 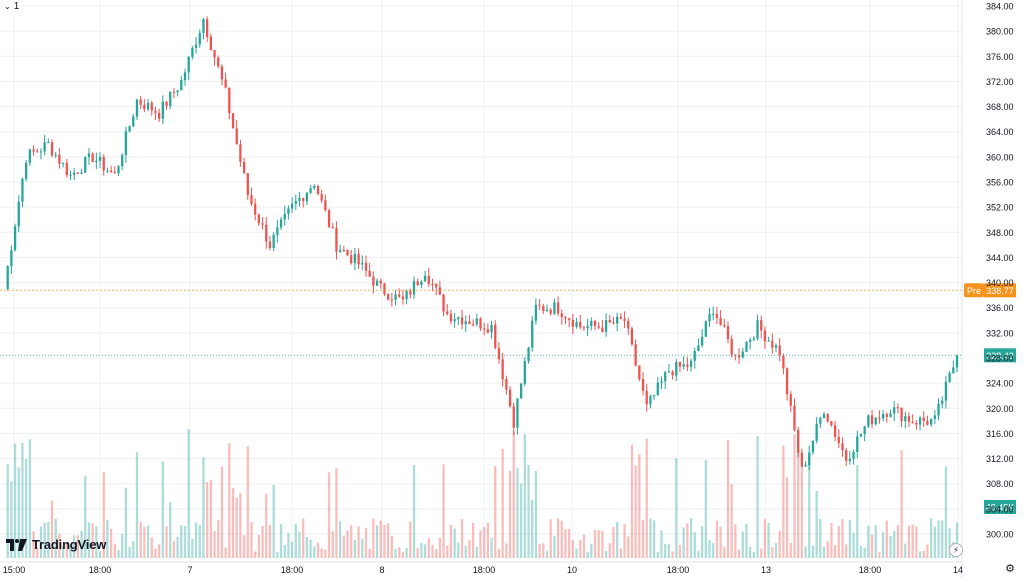 I want to click on price-tick-label: 356.00, so click(x=1000, y=183).